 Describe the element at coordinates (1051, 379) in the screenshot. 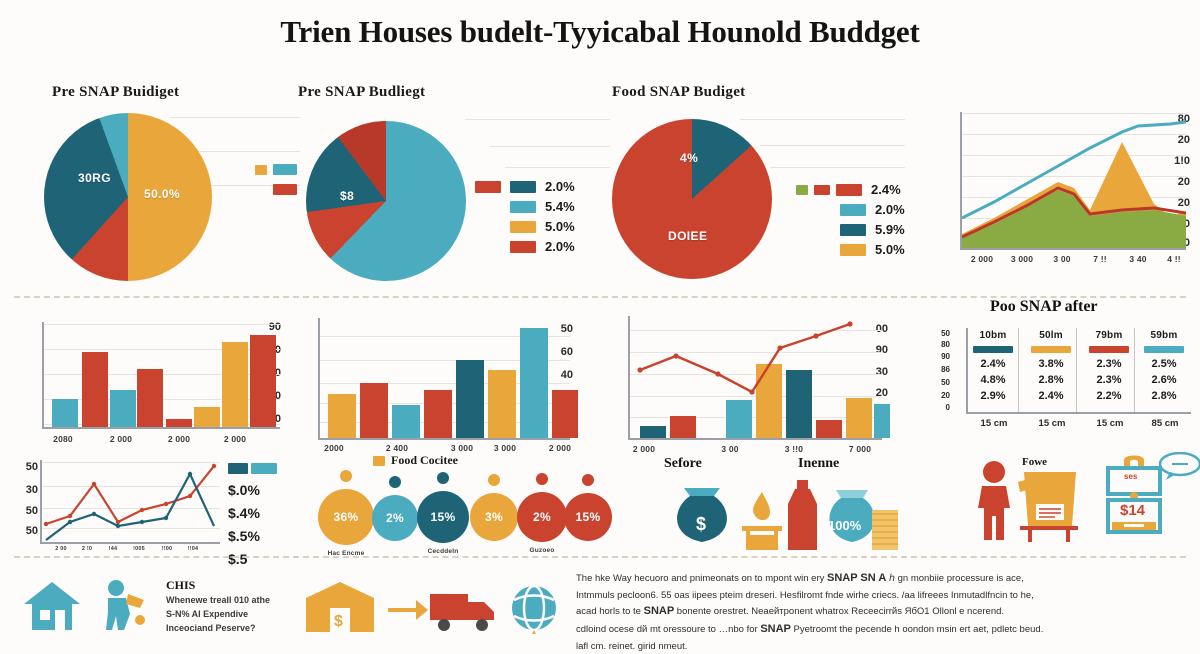

I see `table-cell: 2.8%` at that location.